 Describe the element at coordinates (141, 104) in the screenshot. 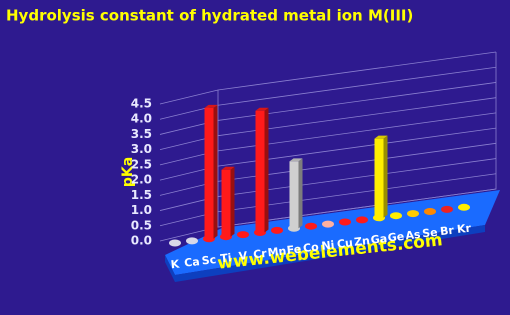

I see `y-tick-label: 4.5` at that location.